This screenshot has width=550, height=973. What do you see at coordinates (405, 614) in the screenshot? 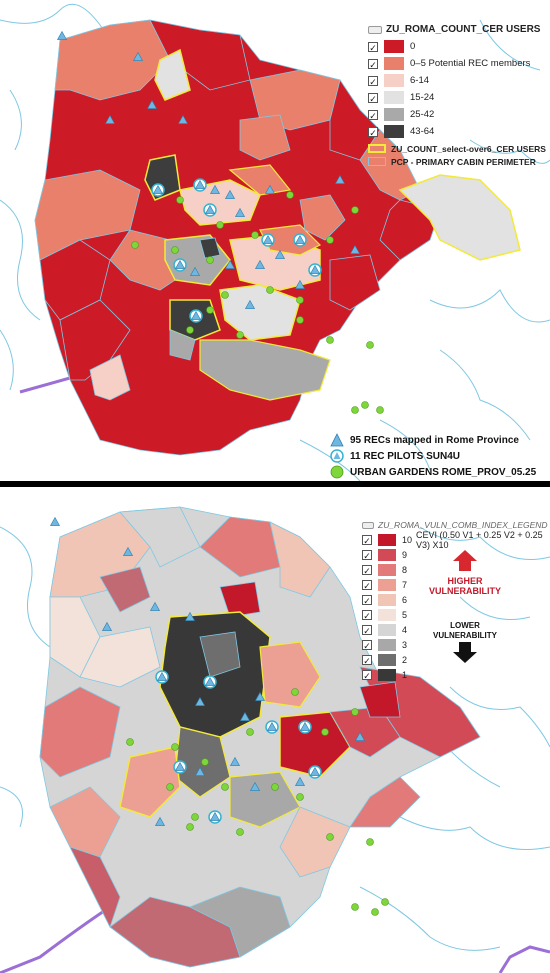
I see `cevi-class-label: 5` at bounding box center [405, 614].